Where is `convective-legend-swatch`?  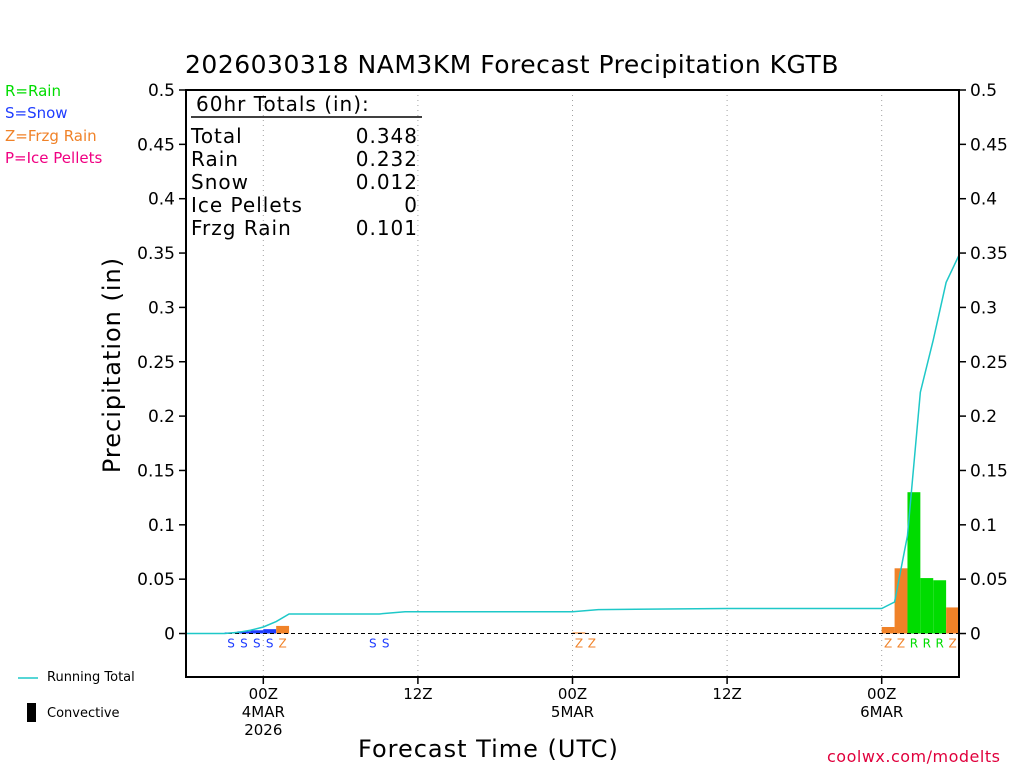
convective-legend-swatch is located at coordinates (31, 712).